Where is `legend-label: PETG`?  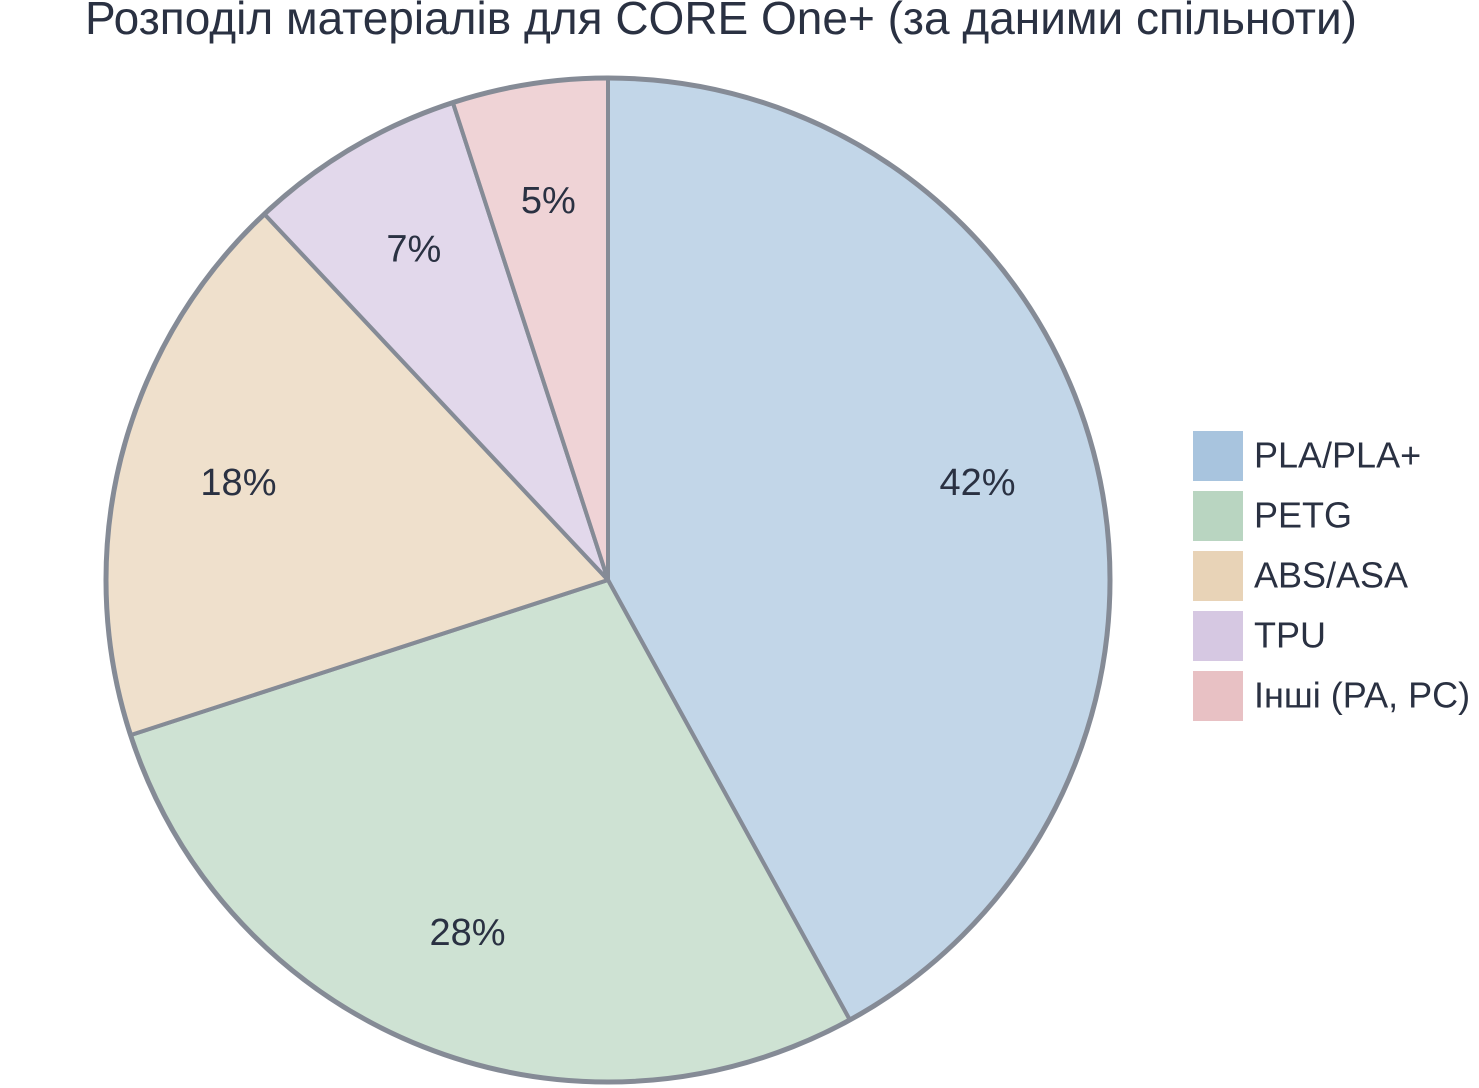 legend-label: PETG is located at coordinates (1303, 515).